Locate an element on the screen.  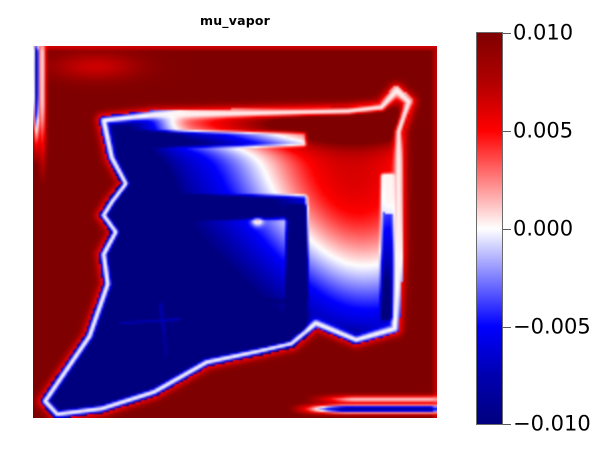
colorbar-label-3: −0.005 is located at coordinates (552, 326).